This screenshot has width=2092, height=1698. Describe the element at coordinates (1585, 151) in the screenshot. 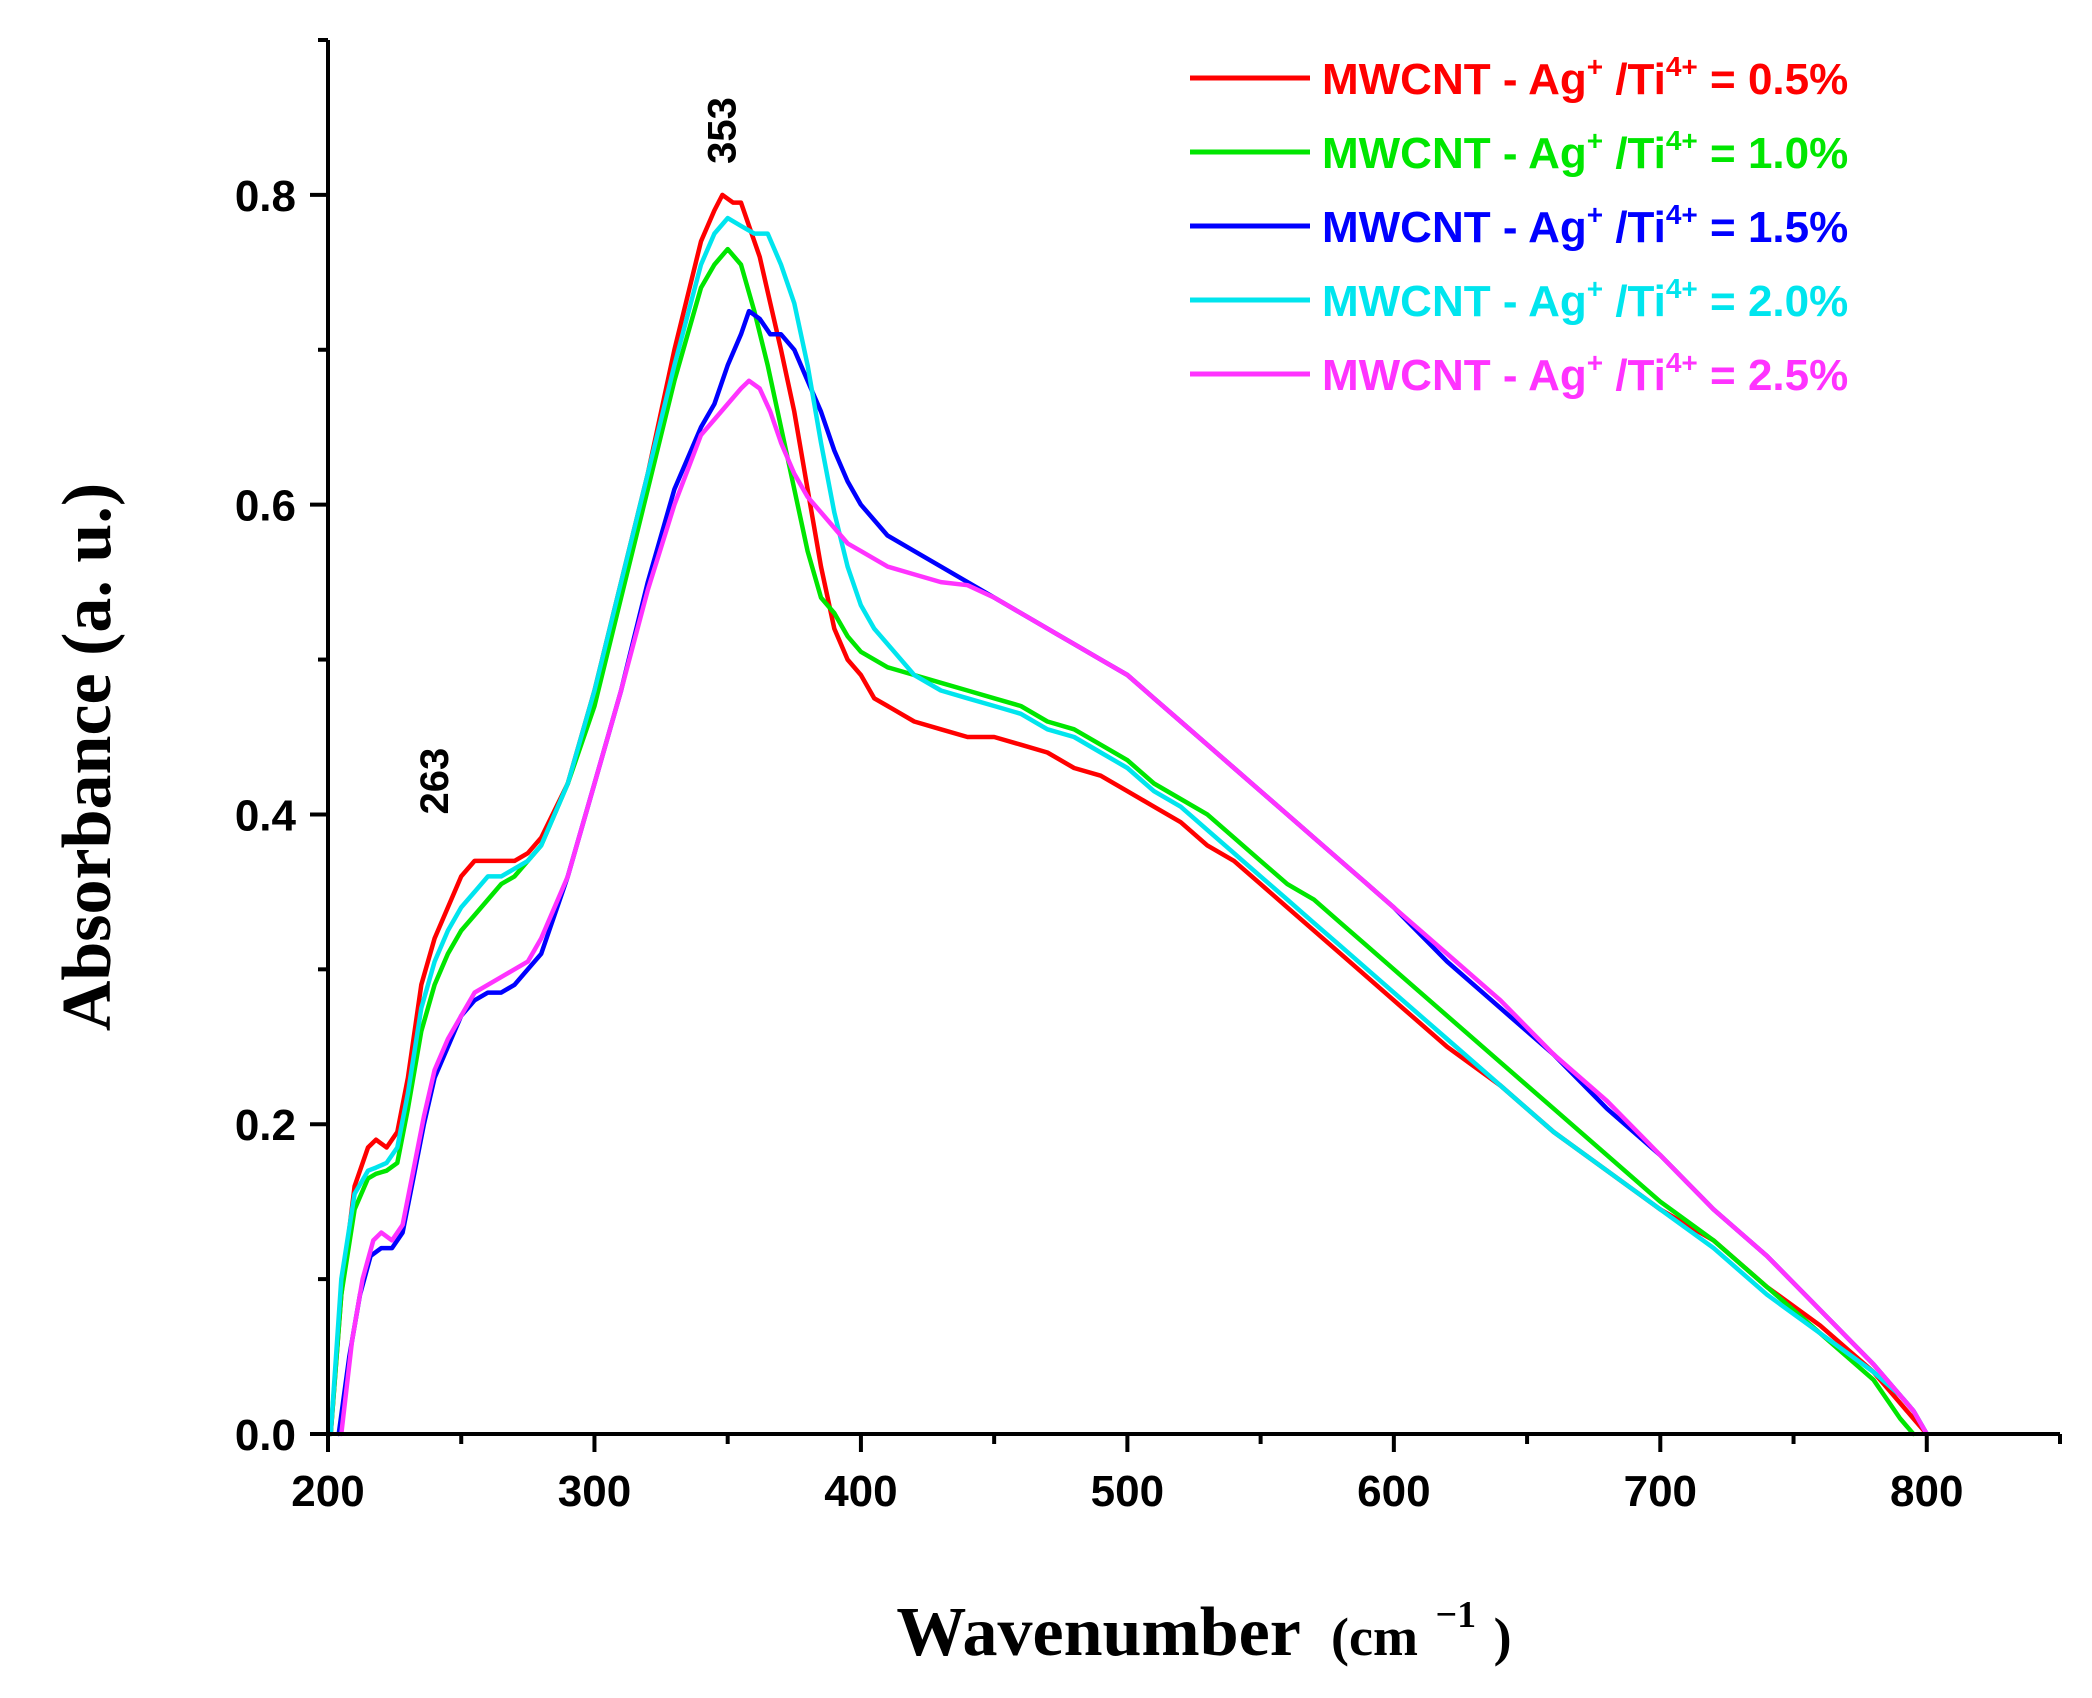

I see `legend-label-2: MWCNT - Ag+ /Ti4+ = 1.0%` at that location.